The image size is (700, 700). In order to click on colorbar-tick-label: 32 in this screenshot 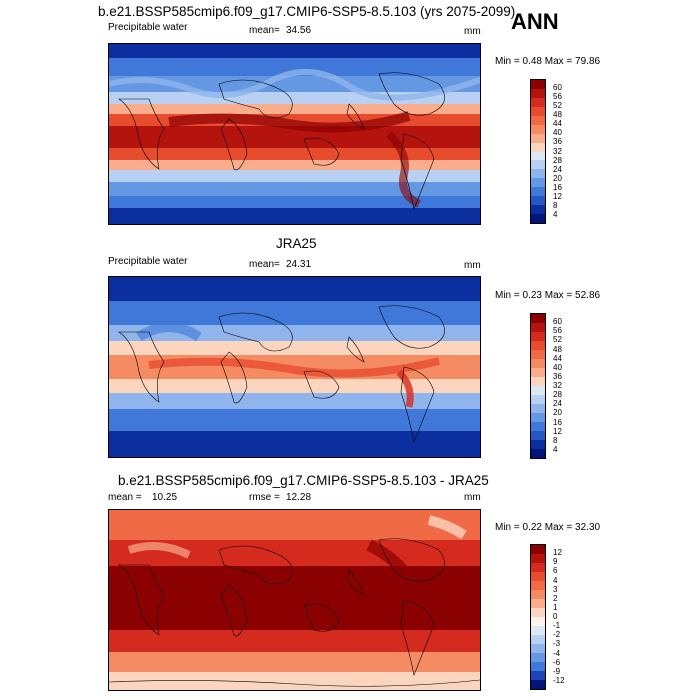, I will do `click(557, 151)`.